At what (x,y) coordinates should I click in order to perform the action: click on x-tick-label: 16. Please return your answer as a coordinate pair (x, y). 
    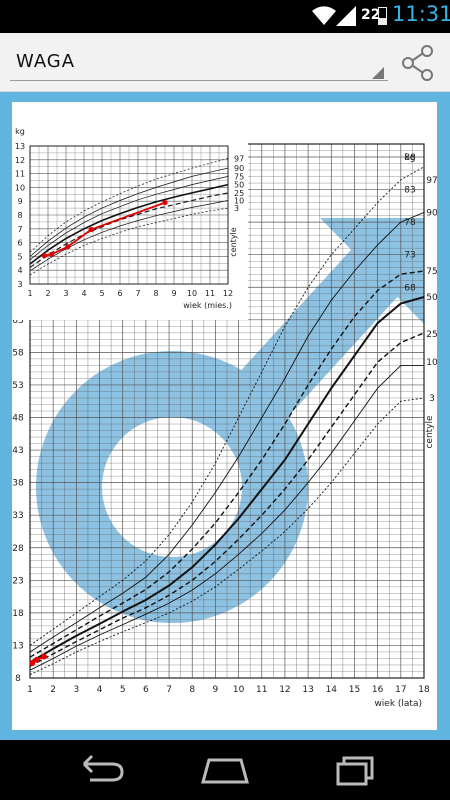
    Looking at the image, I should click on (378, 690).